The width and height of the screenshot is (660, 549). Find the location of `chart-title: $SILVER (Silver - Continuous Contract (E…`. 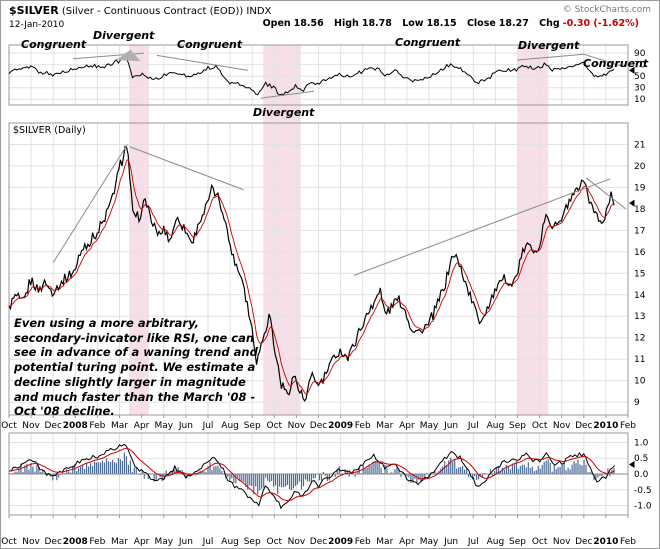

chart-title: $SILVER (Silver - Continuous Contract (E… is located at coordinates (140, 10).